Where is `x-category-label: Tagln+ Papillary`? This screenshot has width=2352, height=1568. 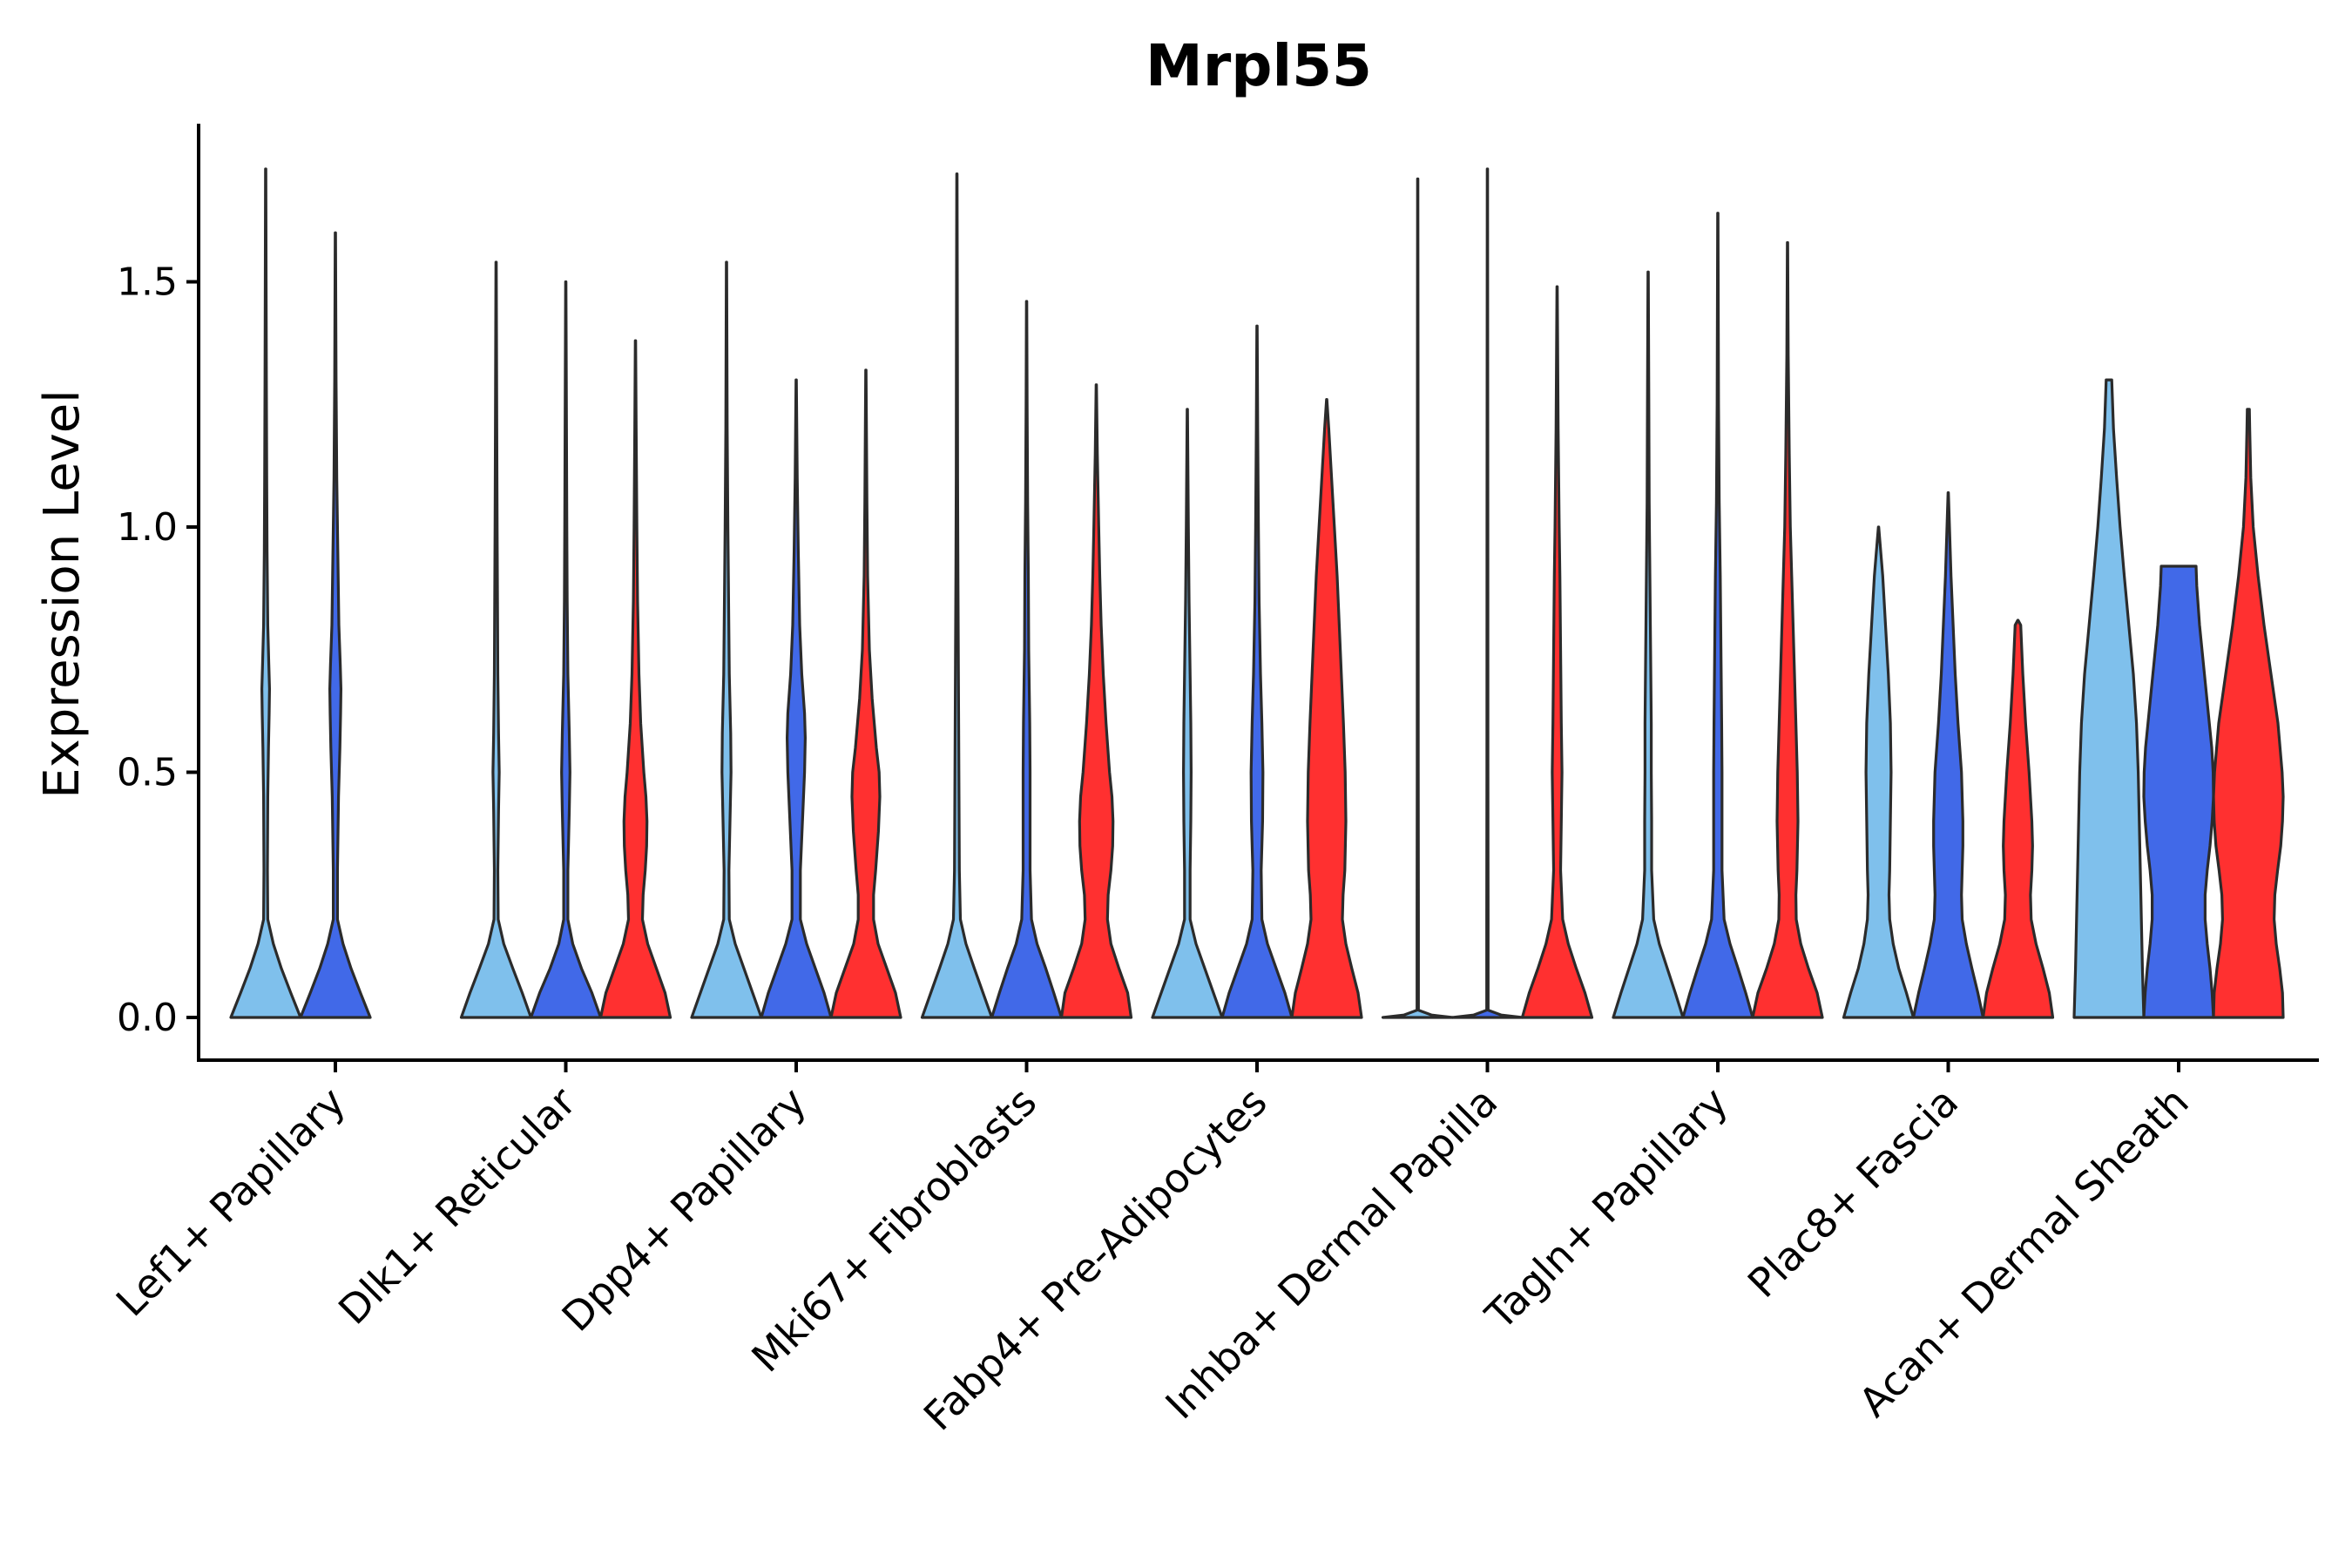
x-category-label: Tagln+ Papillary is located at coordinates (1606, 1209).